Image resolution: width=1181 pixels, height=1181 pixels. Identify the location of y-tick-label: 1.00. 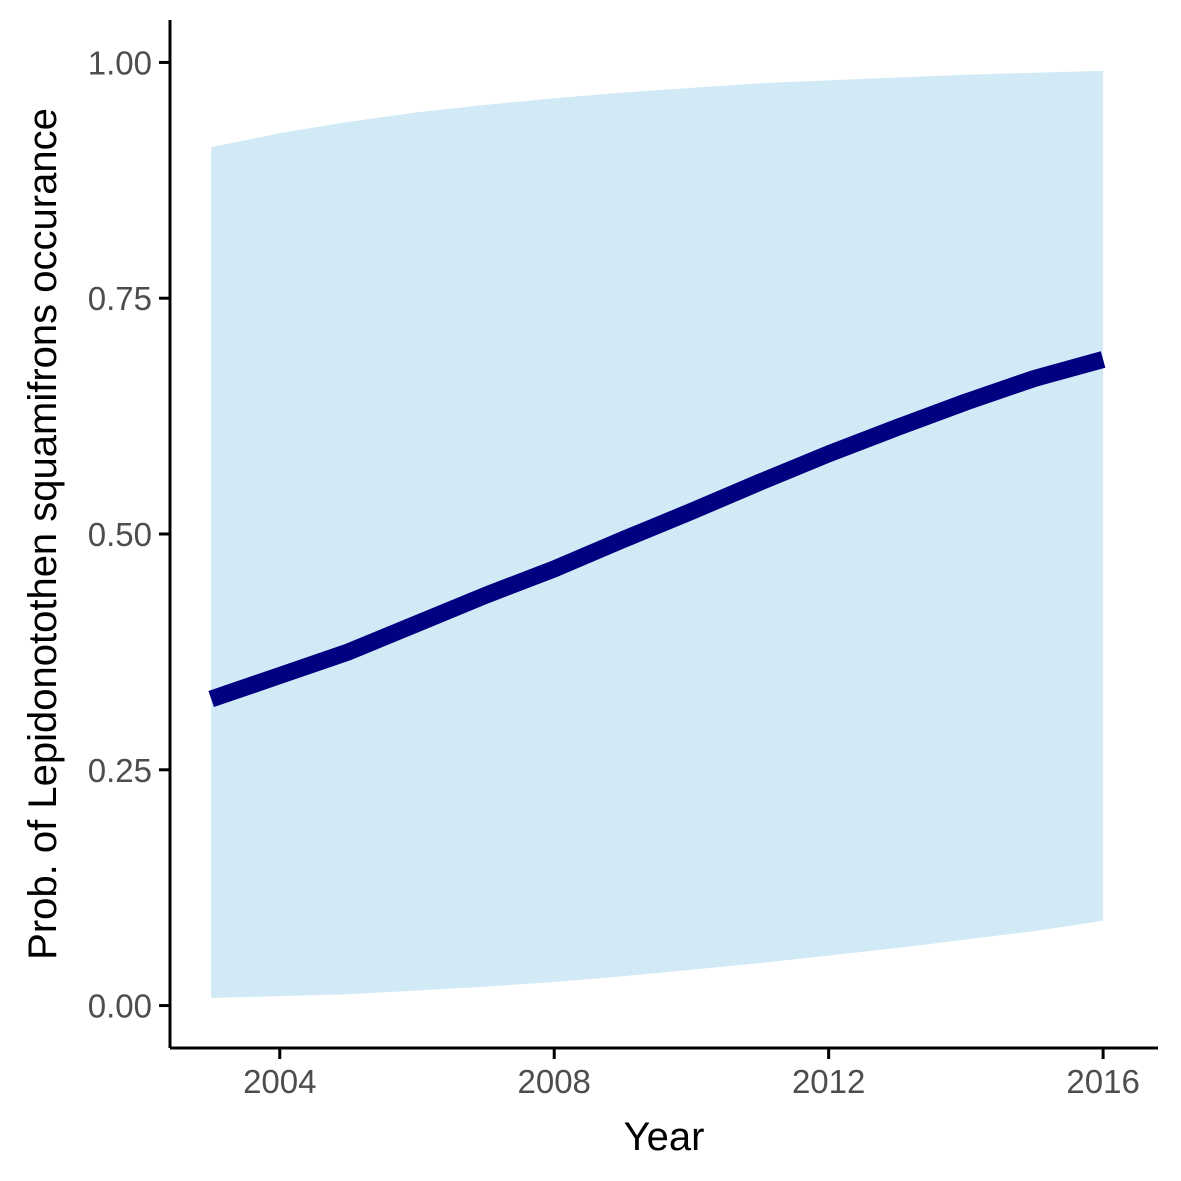
(120, 62).